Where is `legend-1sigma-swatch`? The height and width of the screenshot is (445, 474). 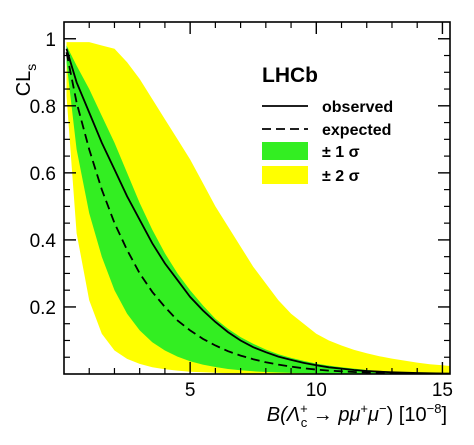
legend-1sigma-swatch is located at coordinates (285, 151).